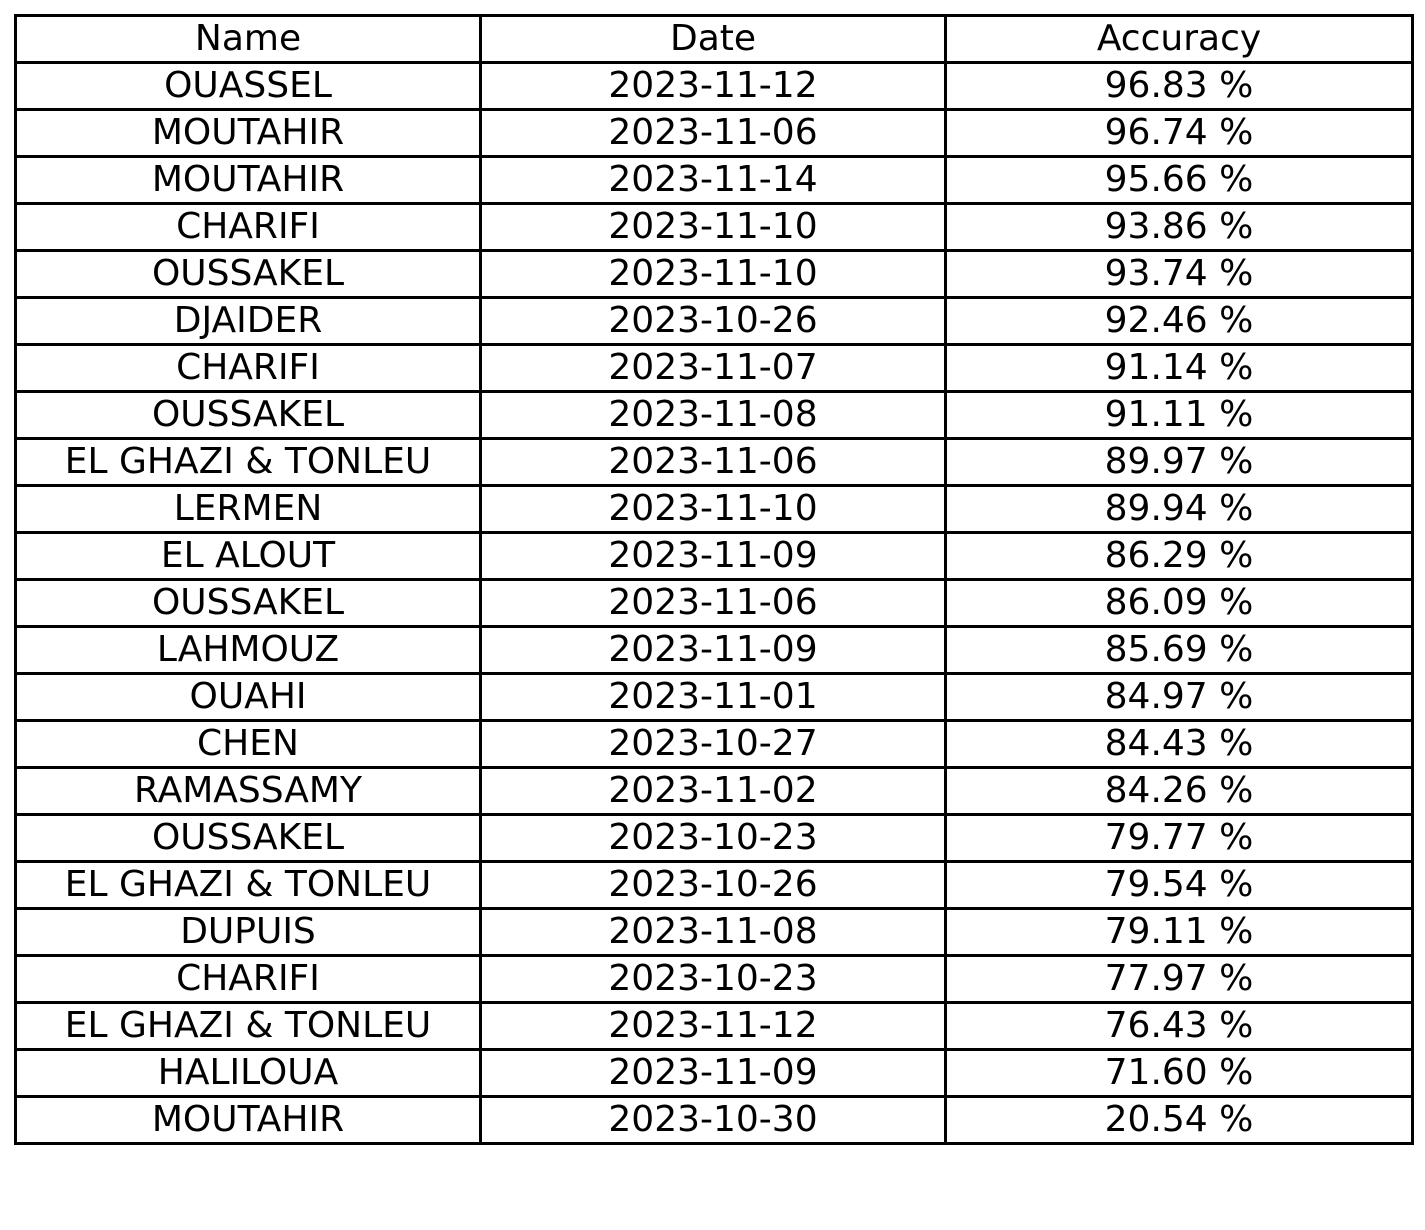 The image size is (1425, 1230). I want to click on table-row: DUPUIS 2023-11-08 79.11 %, so click(714, 932).